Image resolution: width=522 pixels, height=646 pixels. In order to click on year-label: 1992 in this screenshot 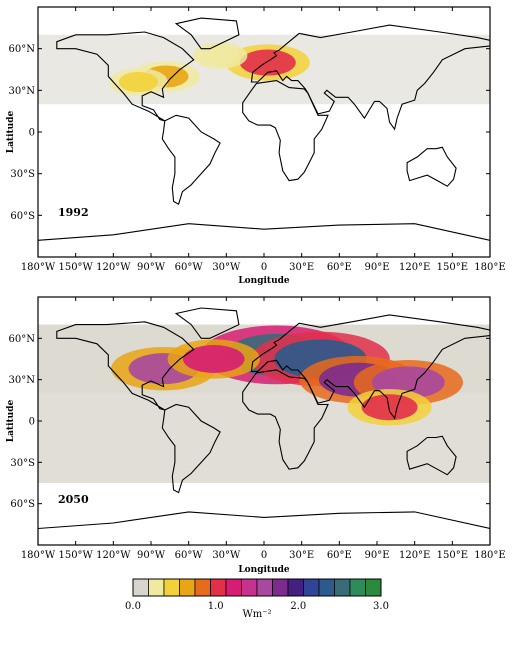, I will do `click(73, 212)`.